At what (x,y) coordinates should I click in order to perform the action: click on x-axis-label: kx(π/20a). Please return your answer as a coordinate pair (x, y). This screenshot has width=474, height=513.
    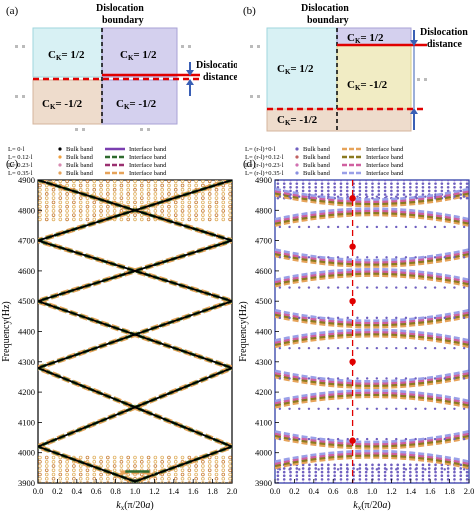
    Looking at the image, I should click on (134, 506).